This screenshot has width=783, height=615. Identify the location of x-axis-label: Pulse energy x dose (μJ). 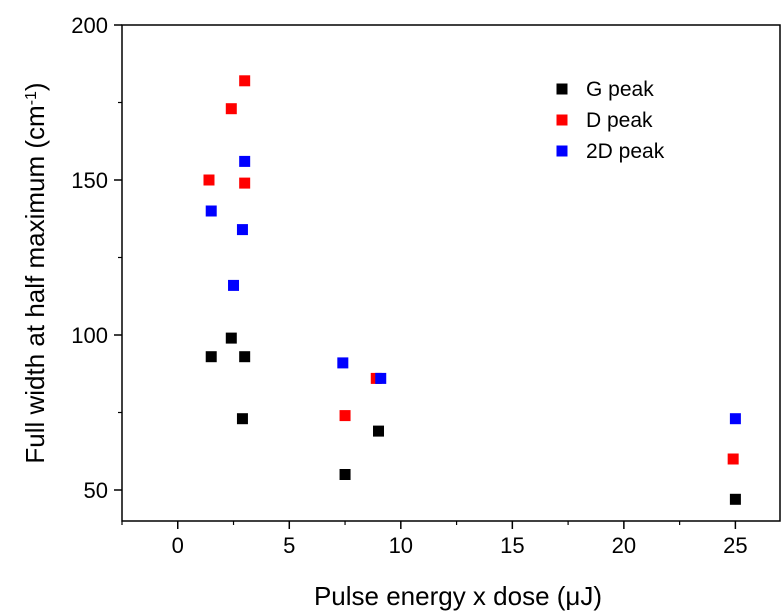
(458, 596).